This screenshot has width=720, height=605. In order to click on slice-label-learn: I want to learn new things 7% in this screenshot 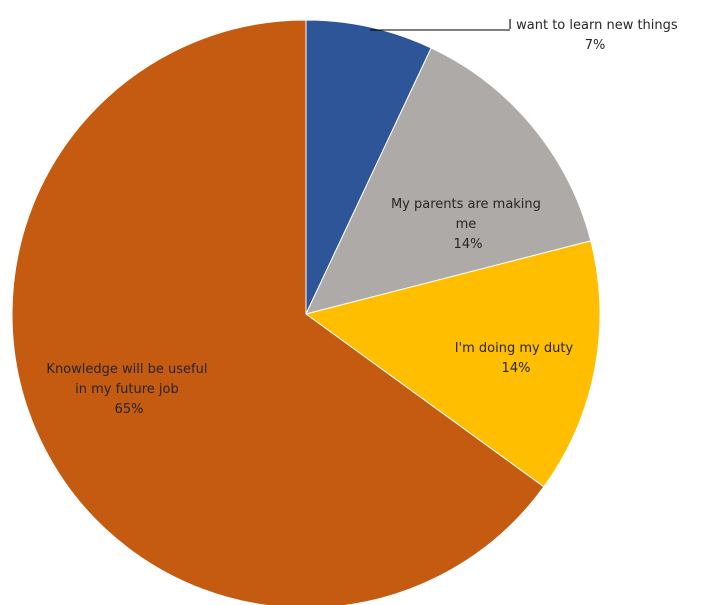, I will do `click(595, 35)`.